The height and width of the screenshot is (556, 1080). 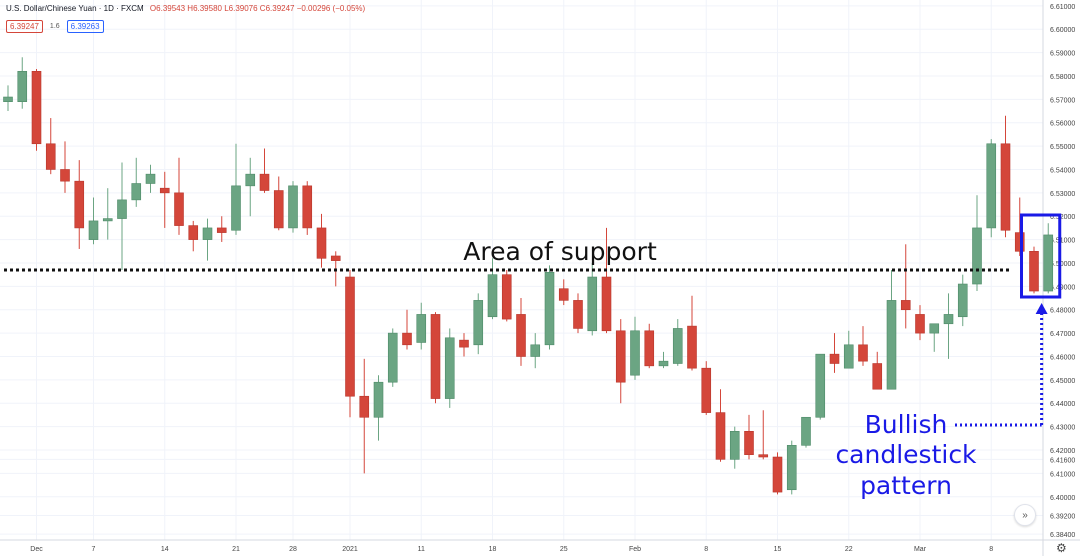 What do you see at coordinates (1061, 548) in the screenshot?
I see `gear-icon: ⚙` at bounding box center [1061, 548].